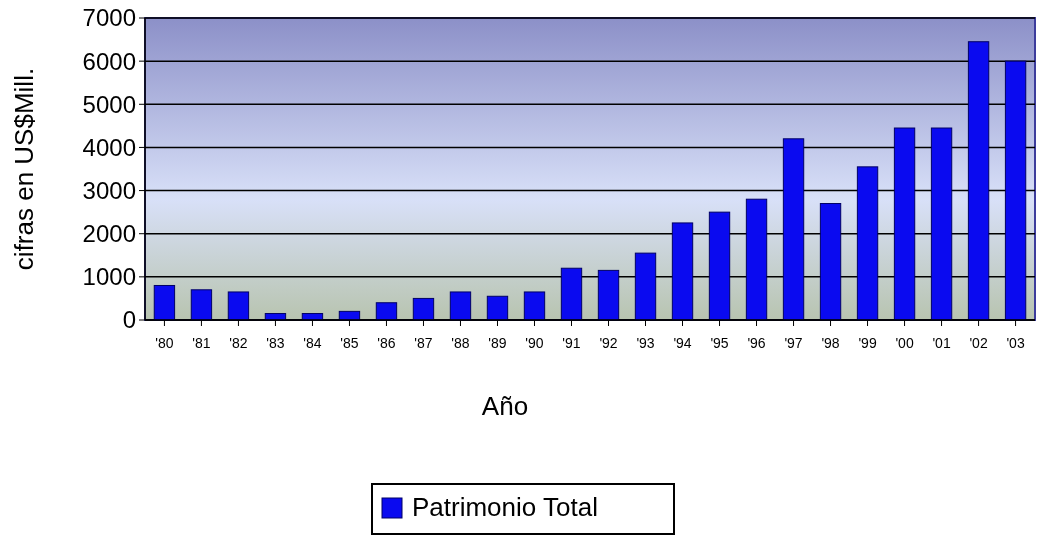 This screenshot has height=535, width=1043. What do you see at coordinates (109, 104) in the screenshot?
I see `y-tick-label: 5000` at bounding box center [109, 104].